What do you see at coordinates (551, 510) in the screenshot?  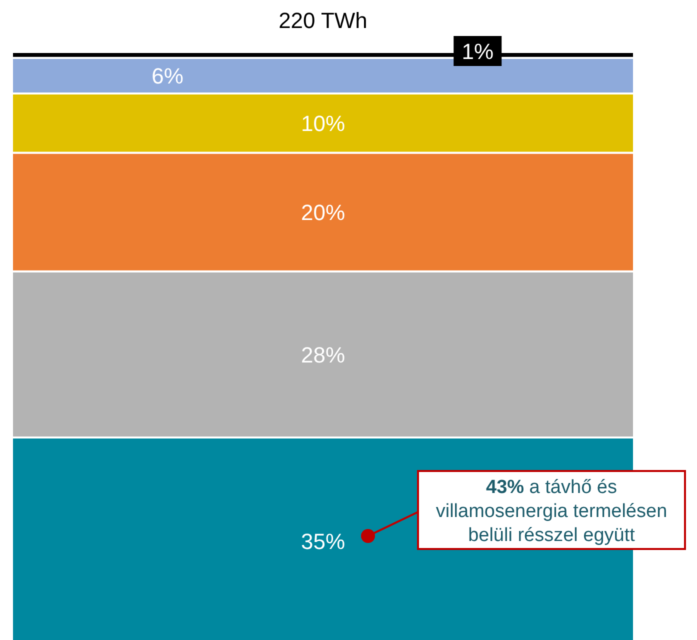 I see `annotation: 43% a távhő és villamosenergia termelésen belüli résszel együtt` at bounding box center [551, 510].